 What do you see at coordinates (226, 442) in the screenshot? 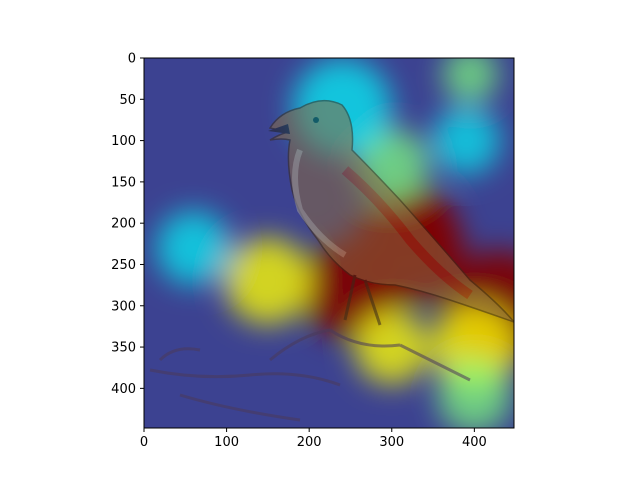
I see `x-tick-label: 100` at bounding box center [226, 442].